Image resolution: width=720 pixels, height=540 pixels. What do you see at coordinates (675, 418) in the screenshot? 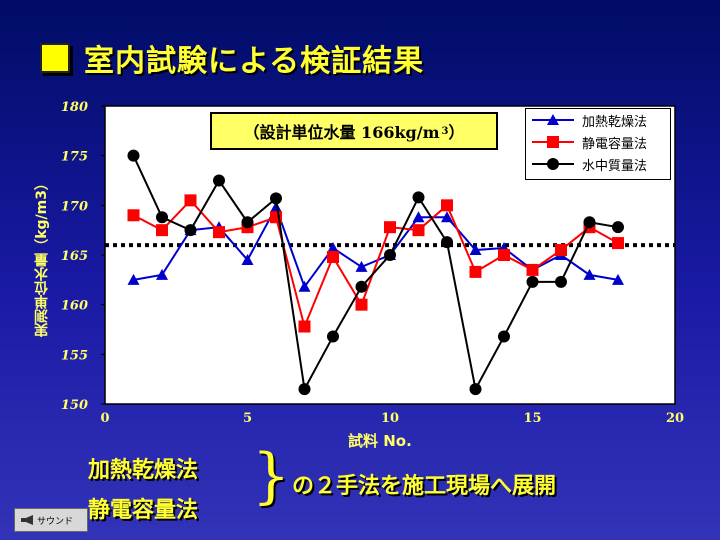
I see `x-tick-label: 20` at bounding box center [675, 418].